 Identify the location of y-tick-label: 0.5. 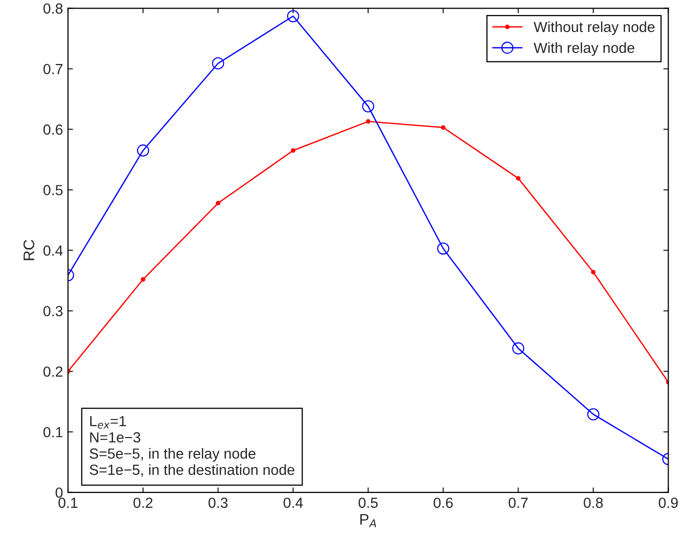
(53, 190).